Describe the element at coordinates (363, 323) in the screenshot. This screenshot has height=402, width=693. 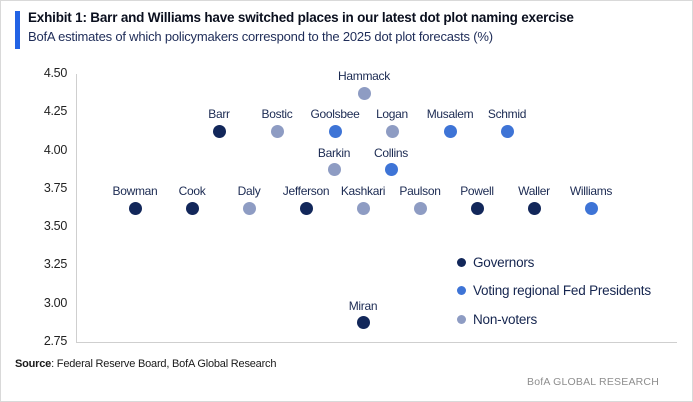
I see `dot-miran` at that location.